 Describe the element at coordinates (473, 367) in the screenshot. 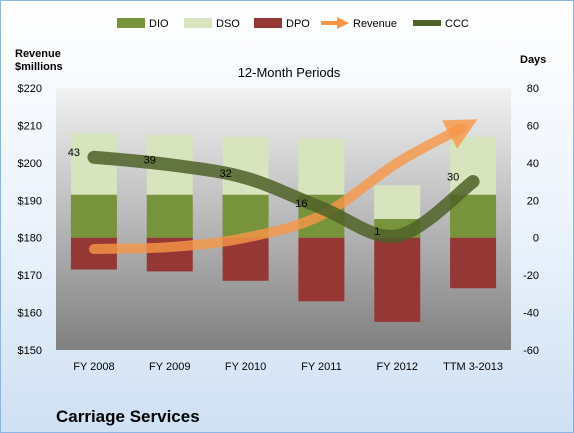

I see `x-tick-label: TTM 3-2013` at that location.